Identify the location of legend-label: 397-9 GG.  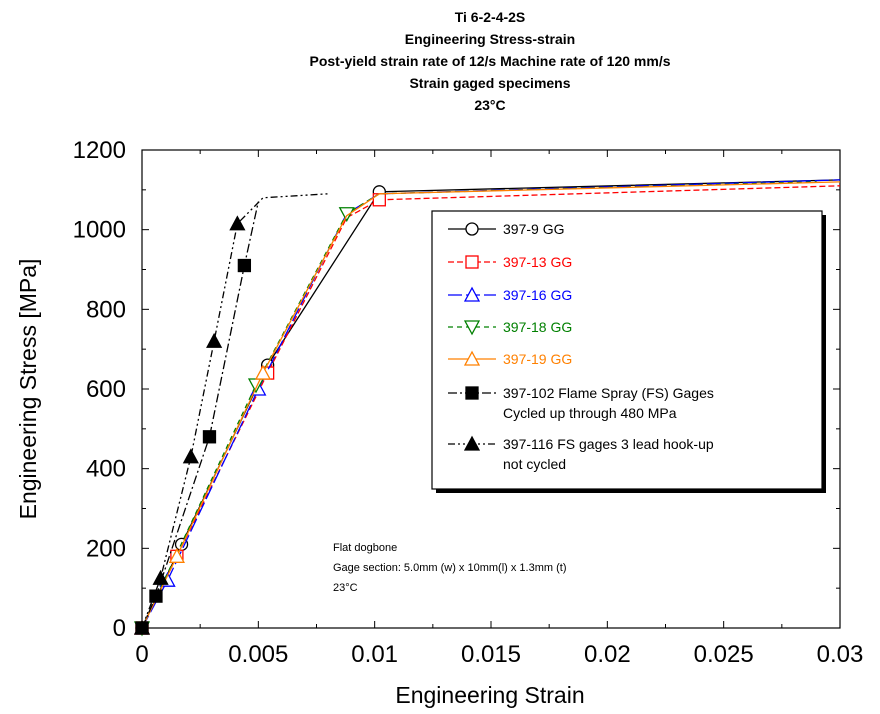
(533, 229).